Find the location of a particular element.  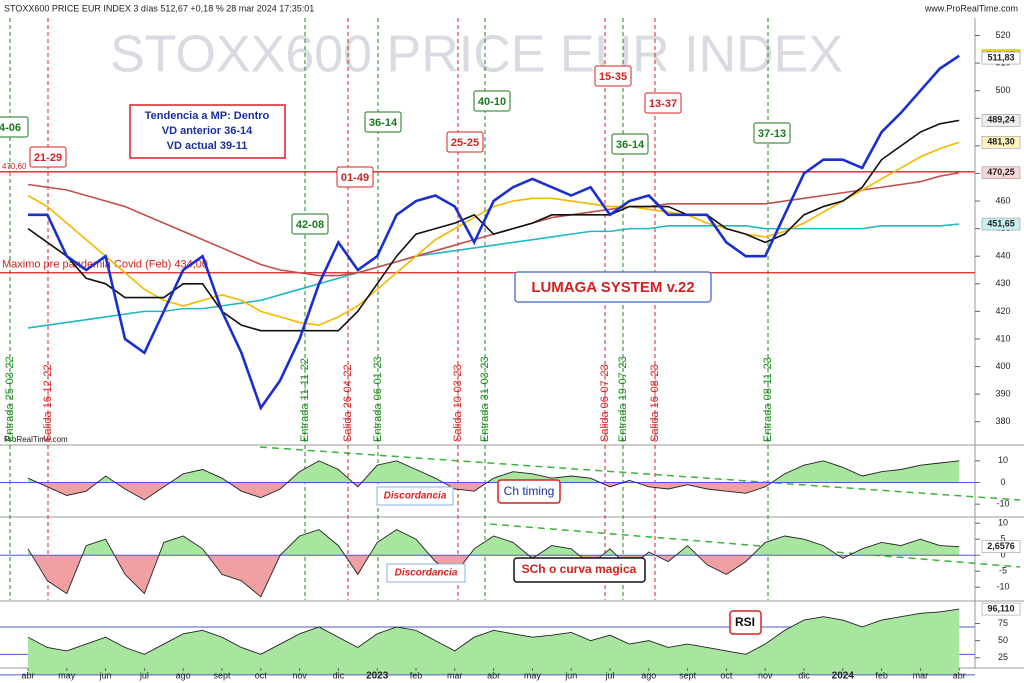

x-tick-label: feb is located at coordinates (881, 675).